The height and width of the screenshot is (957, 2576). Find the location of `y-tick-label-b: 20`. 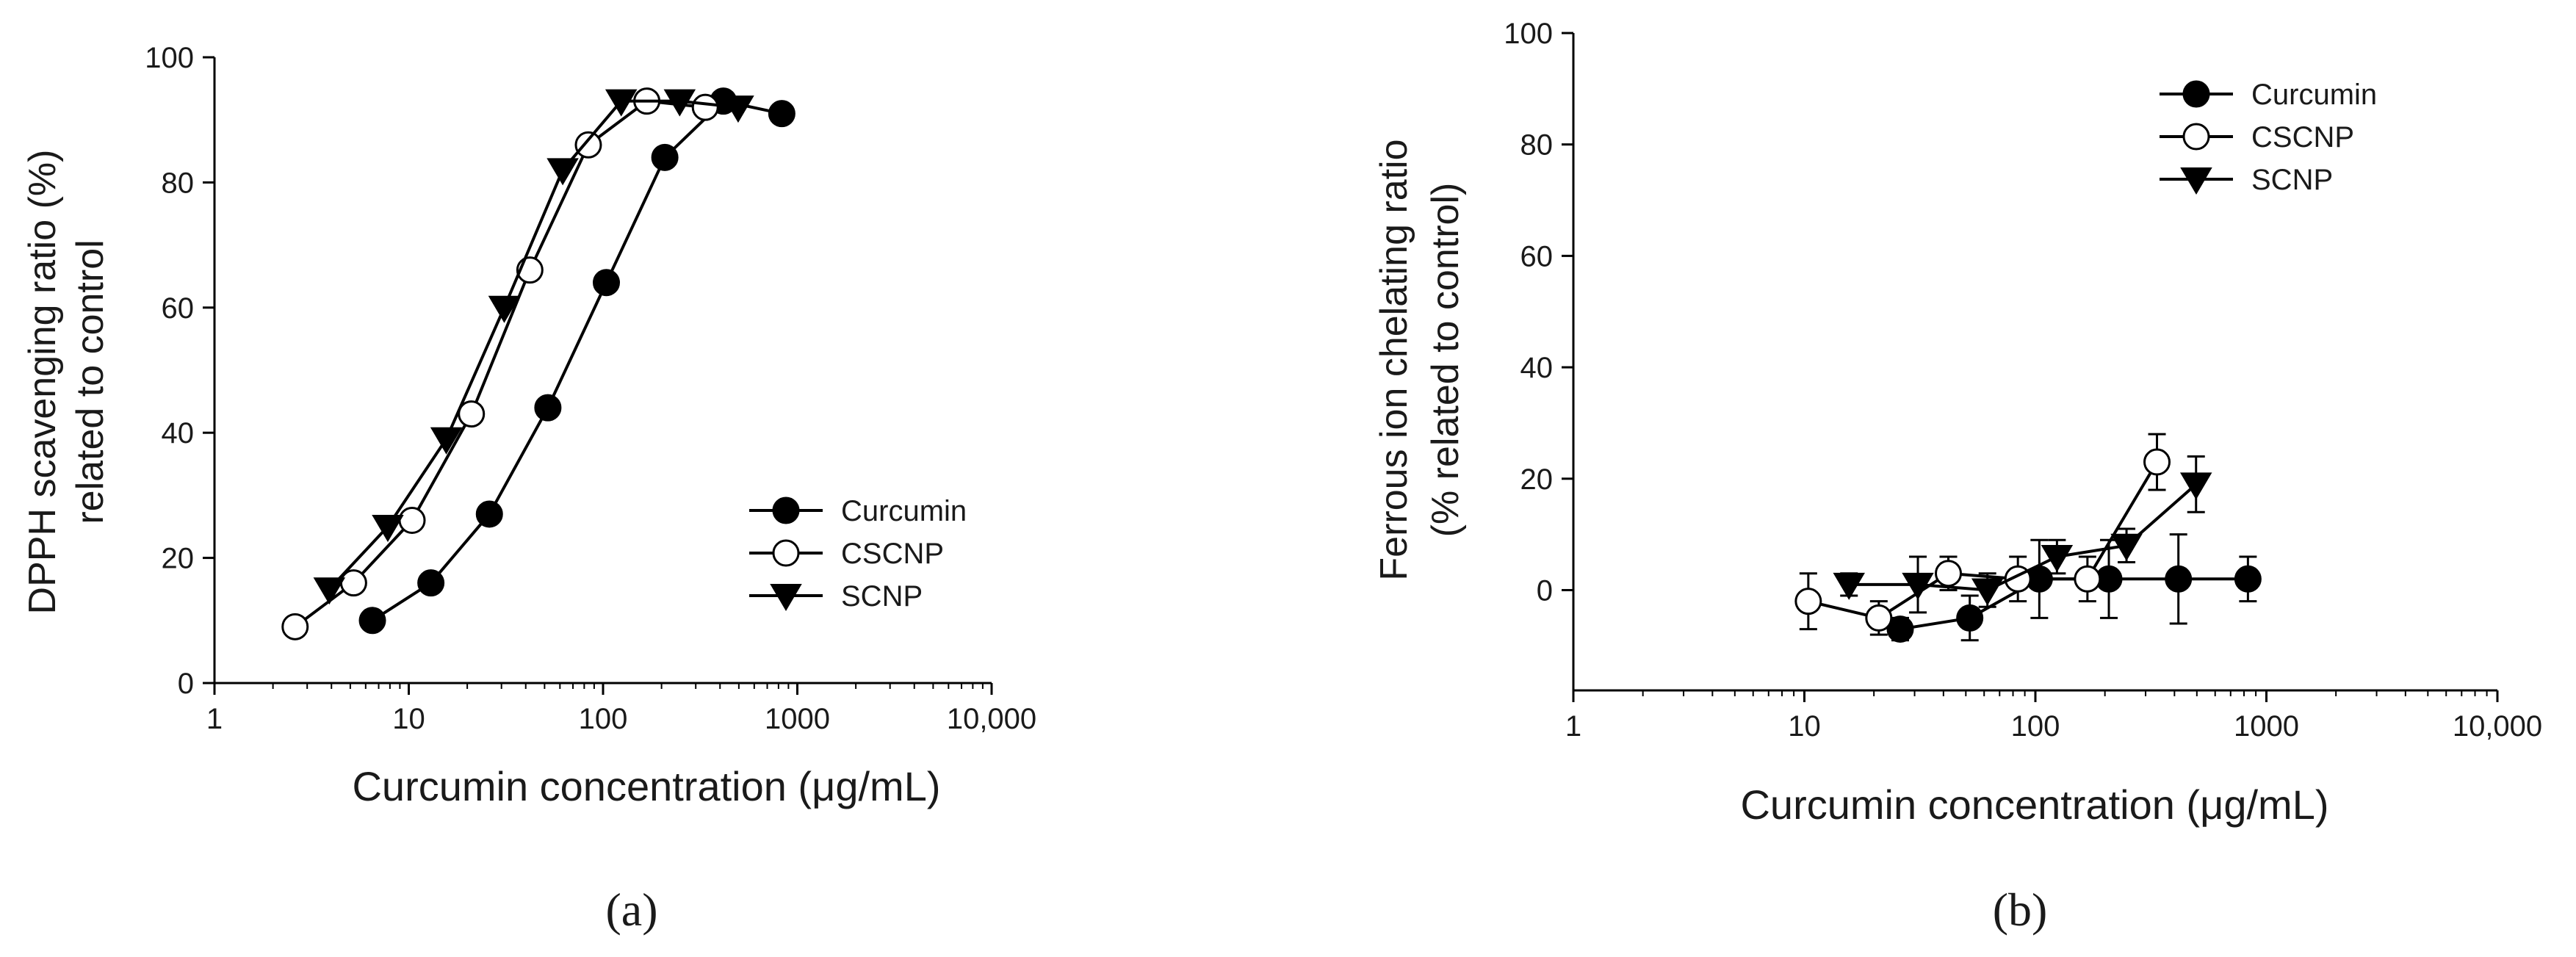

y-tick-label-b: 20 is located at coordinates (1537, 479).